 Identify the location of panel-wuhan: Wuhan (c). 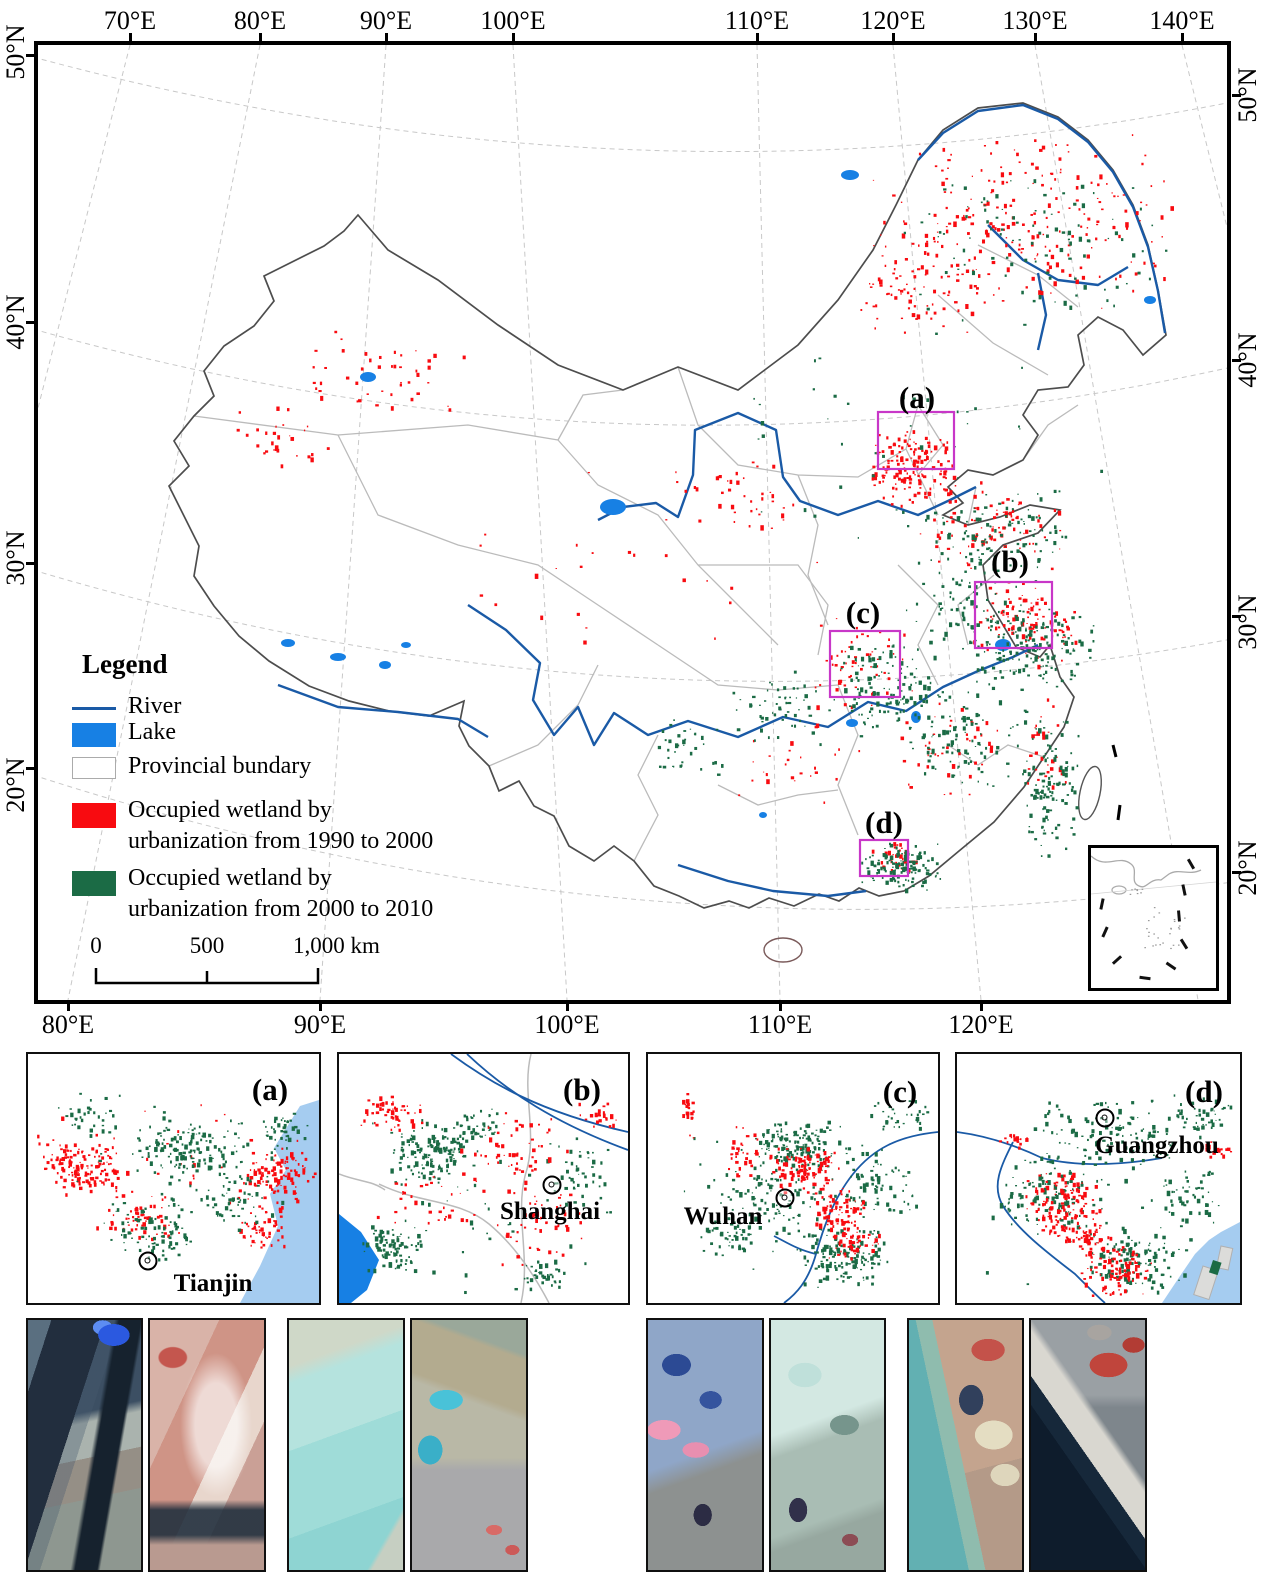
(793, 1178).